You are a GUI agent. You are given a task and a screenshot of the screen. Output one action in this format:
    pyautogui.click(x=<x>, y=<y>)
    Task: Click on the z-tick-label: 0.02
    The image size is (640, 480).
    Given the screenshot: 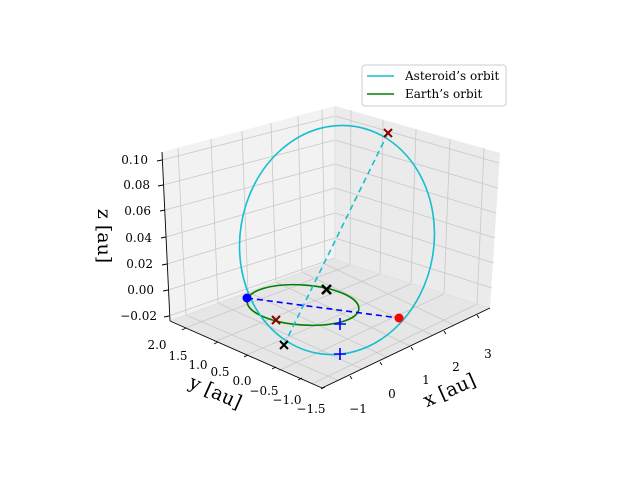 What is the action you would take?
    pyautogui.click(x=139, y=264)
    